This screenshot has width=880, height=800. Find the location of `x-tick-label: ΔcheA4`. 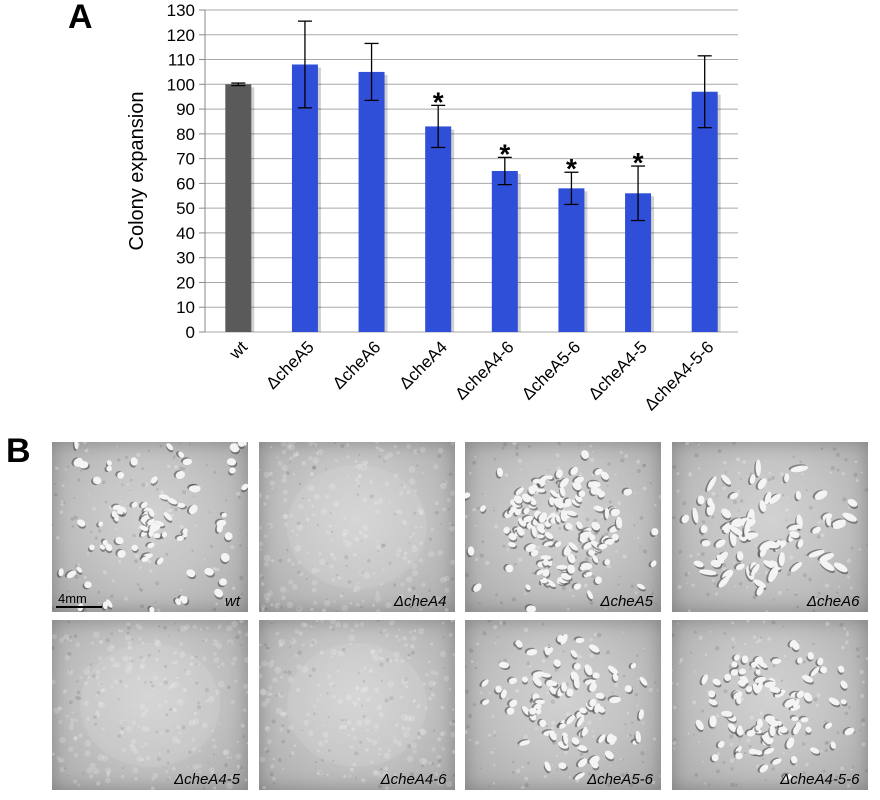

x-tick-label: ΔcheA4 is located at coordinates (423, 365).